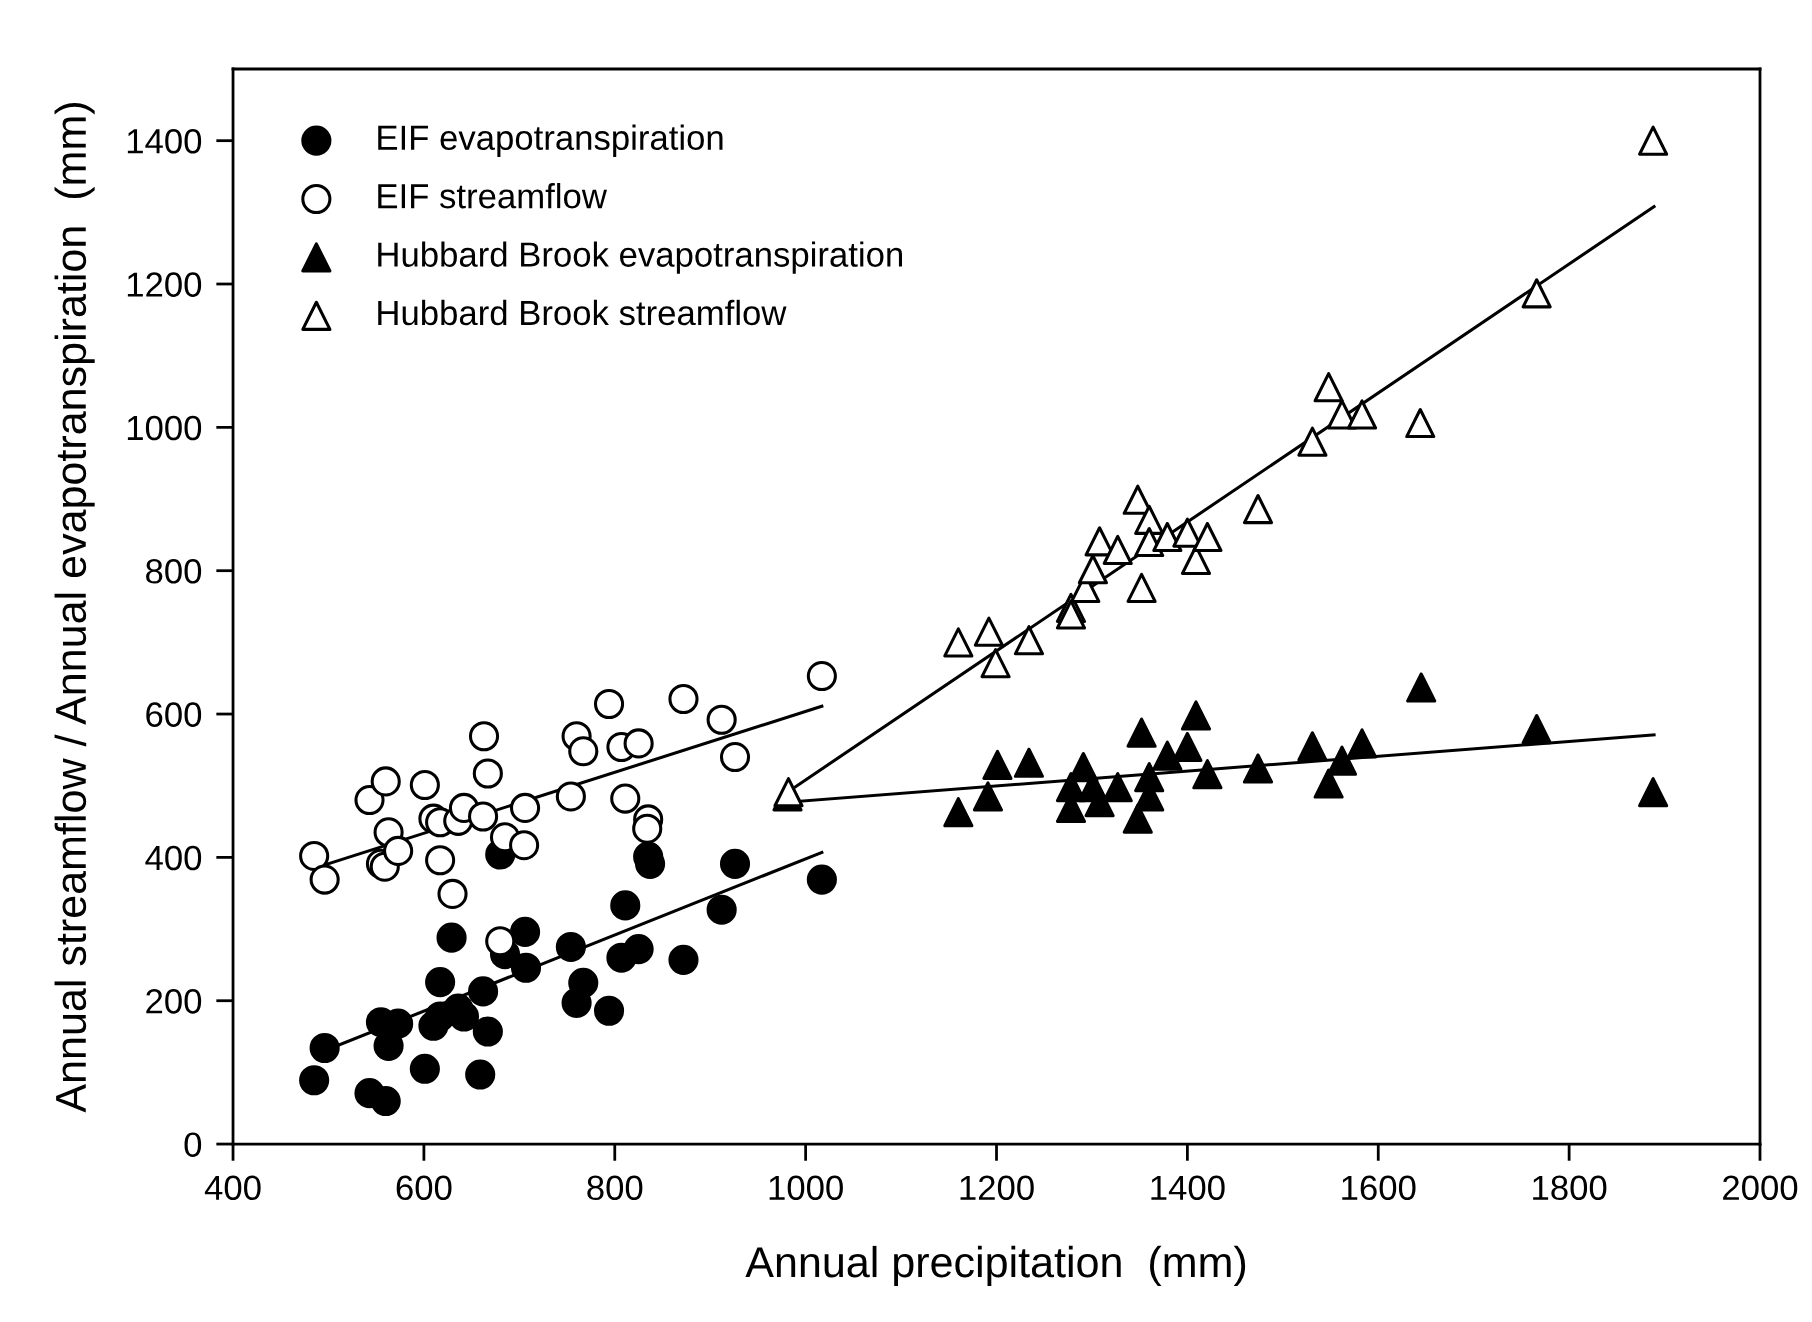 The image size is (1812, 1322). I want to click on y-axis-title: Annual streamflow / Annual evapotranspiration (mm), so click(74, 608).